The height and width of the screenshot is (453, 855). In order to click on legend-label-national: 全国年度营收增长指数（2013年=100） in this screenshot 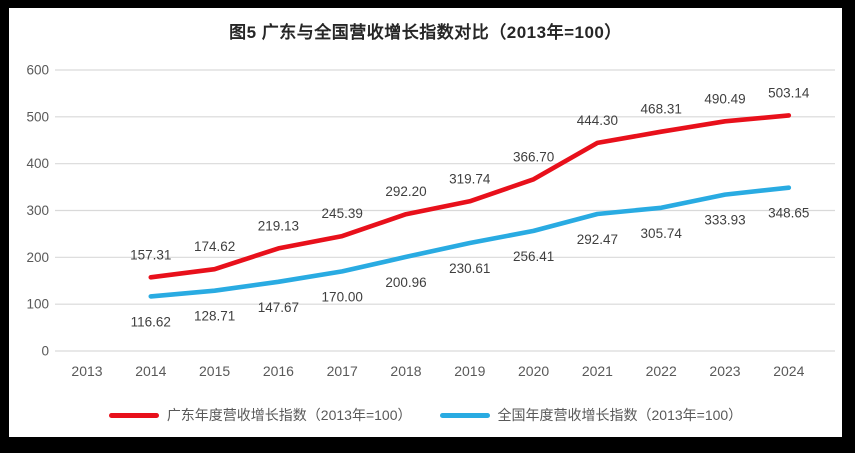, I will do `click(620, 415)`.